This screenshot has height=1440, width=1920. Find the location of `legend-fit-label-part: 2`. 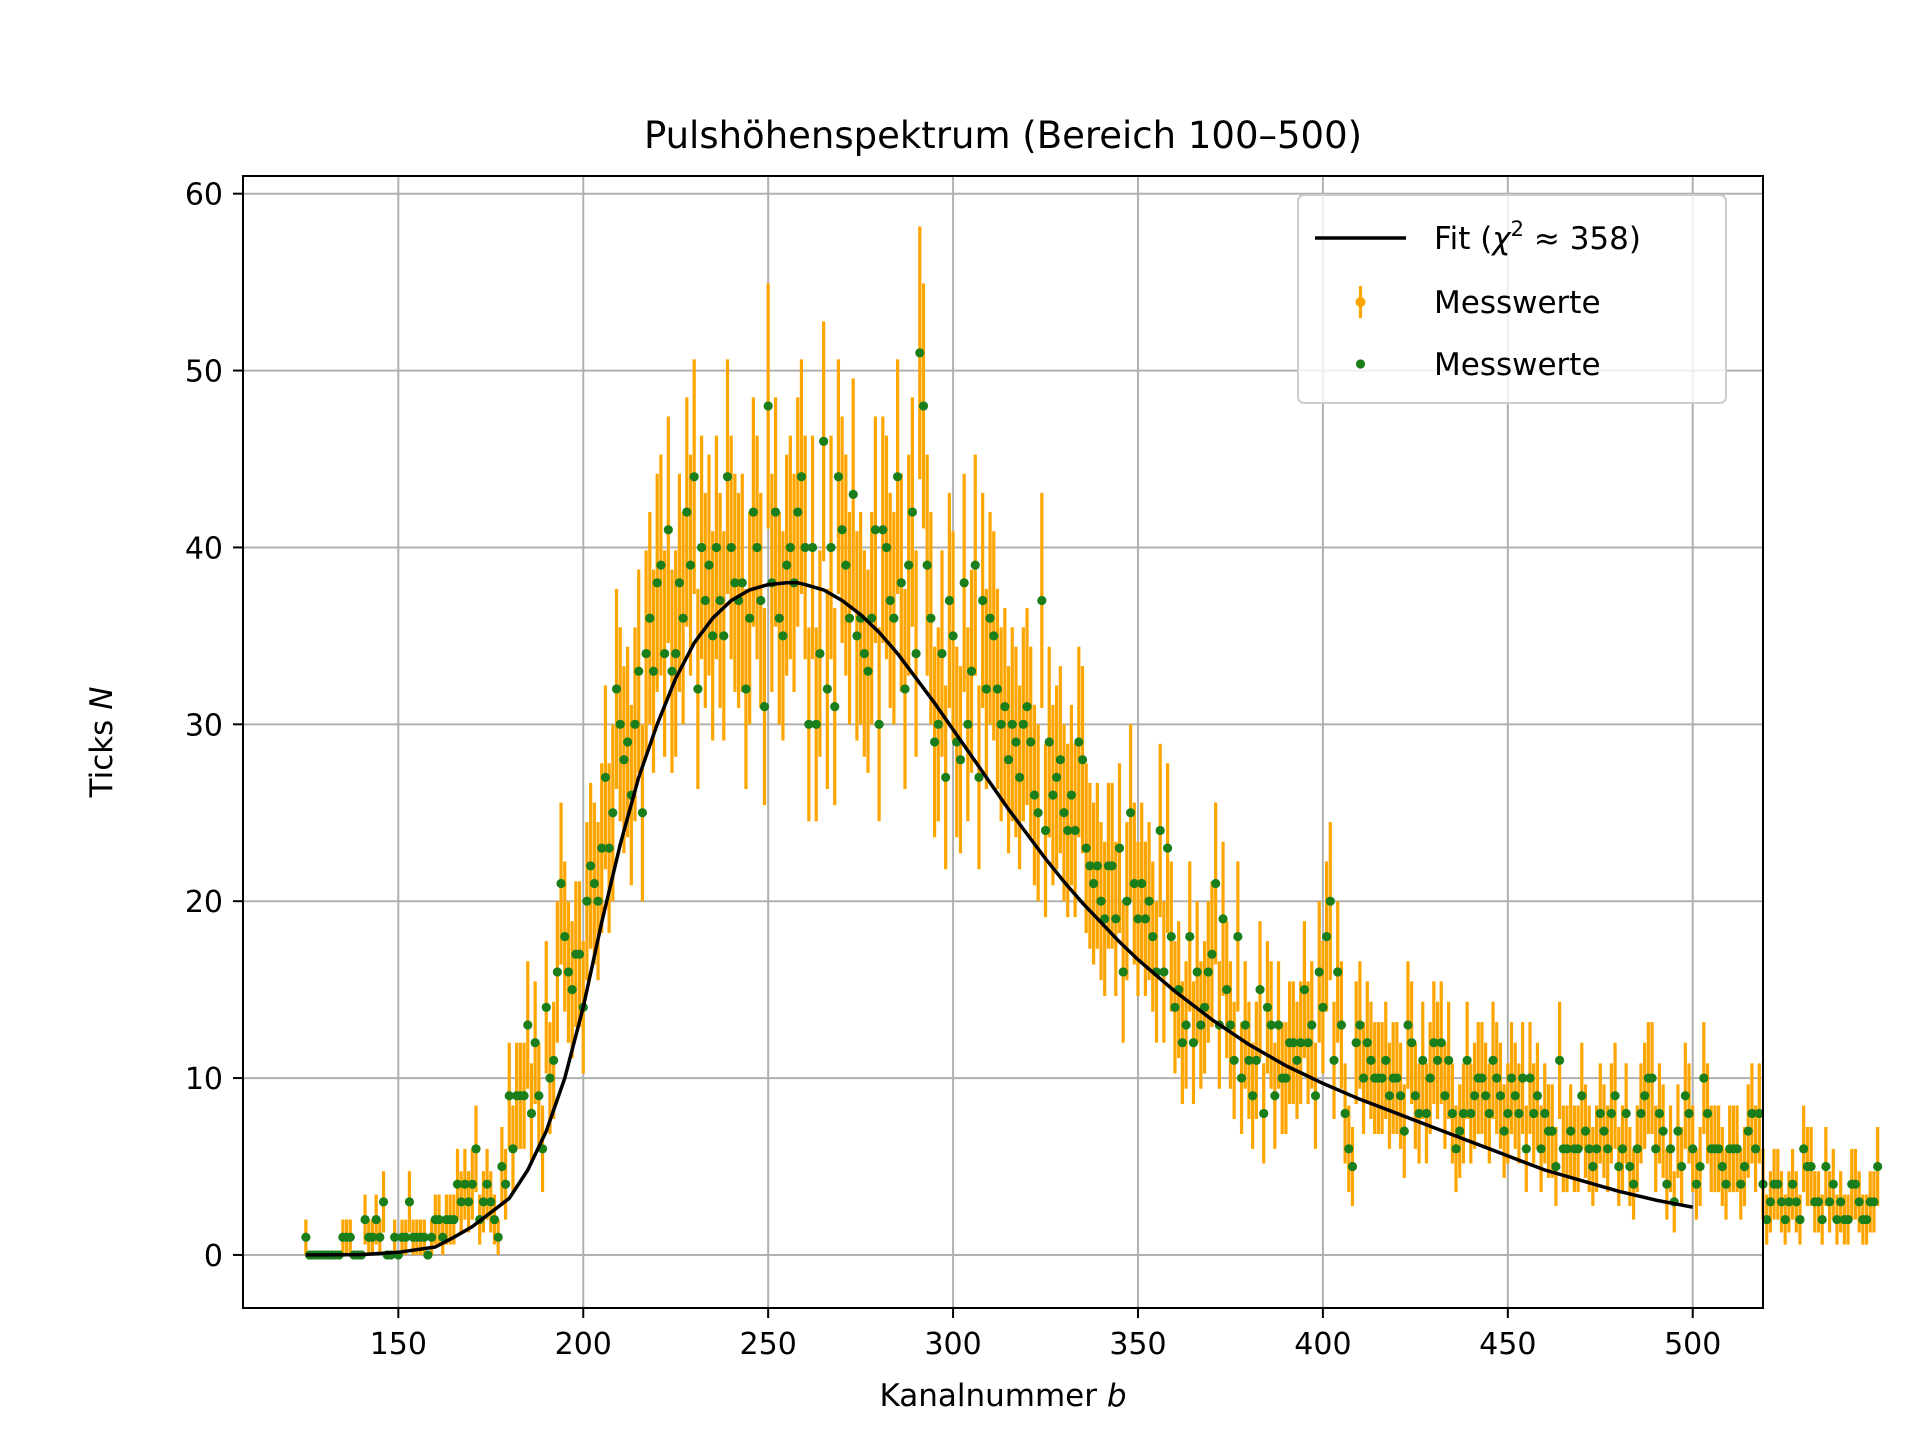

legend-fit-label-part: 2 is located at coordinates (1517, 229).